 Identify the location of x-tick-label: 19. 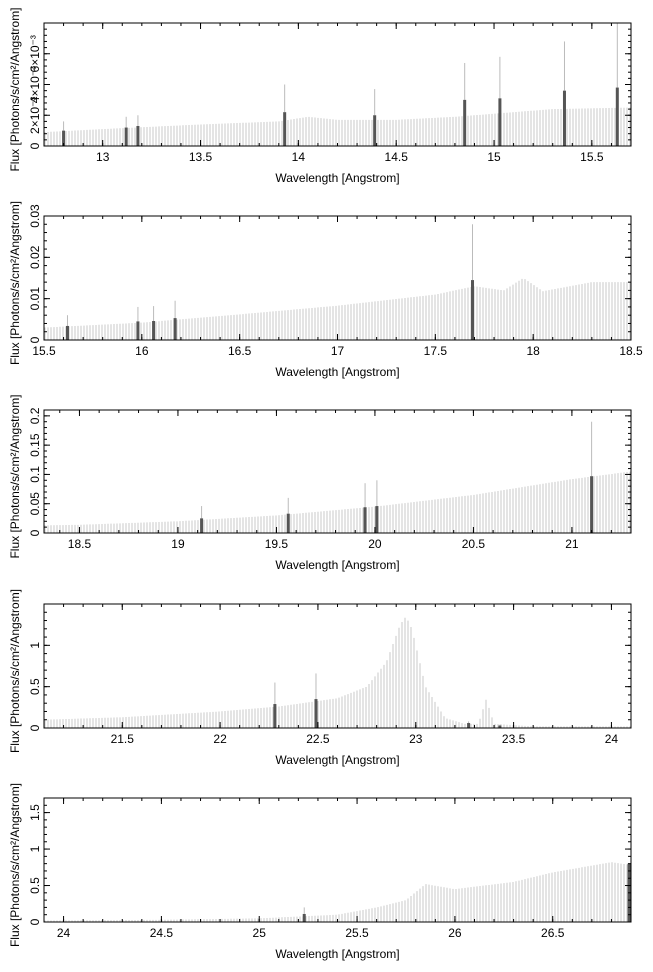
(178, 544).